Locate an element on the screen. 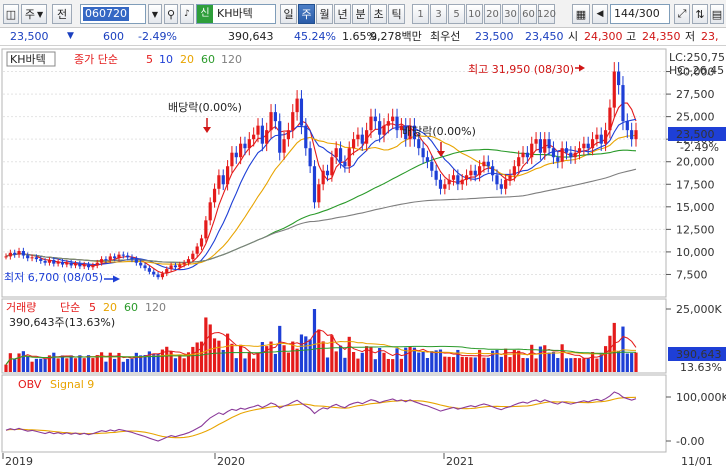 Image resolution: width=726 pixels, height=469 pixels. prev-page-button: ◀ is located at coordinates (600, 14).